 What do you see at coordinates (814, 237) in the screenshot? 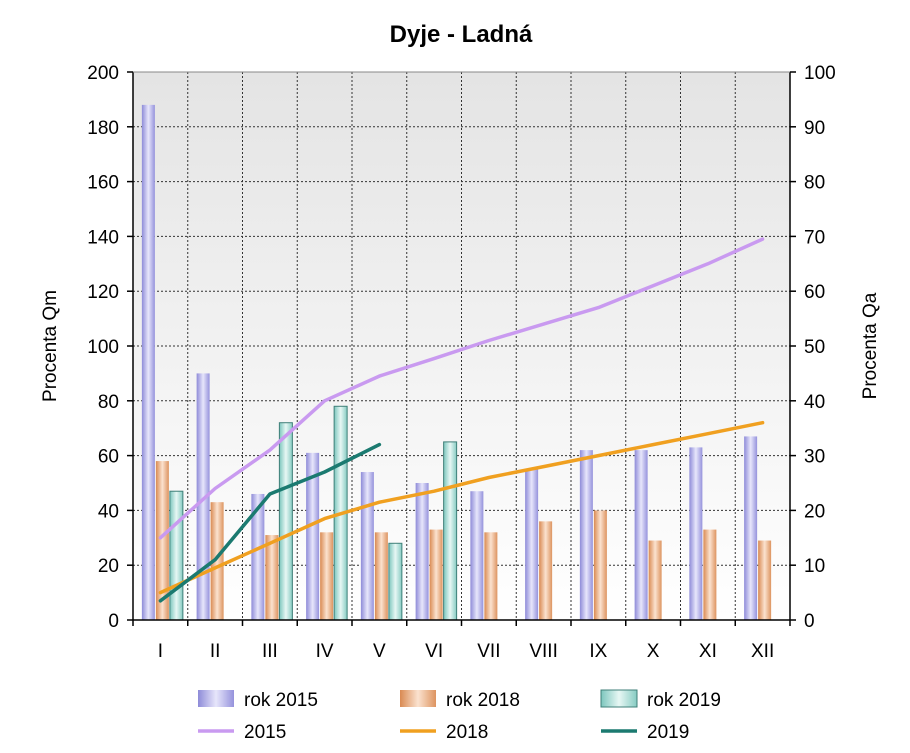
I see `y2-tick-label: 70` at bounding box center [814, 237].